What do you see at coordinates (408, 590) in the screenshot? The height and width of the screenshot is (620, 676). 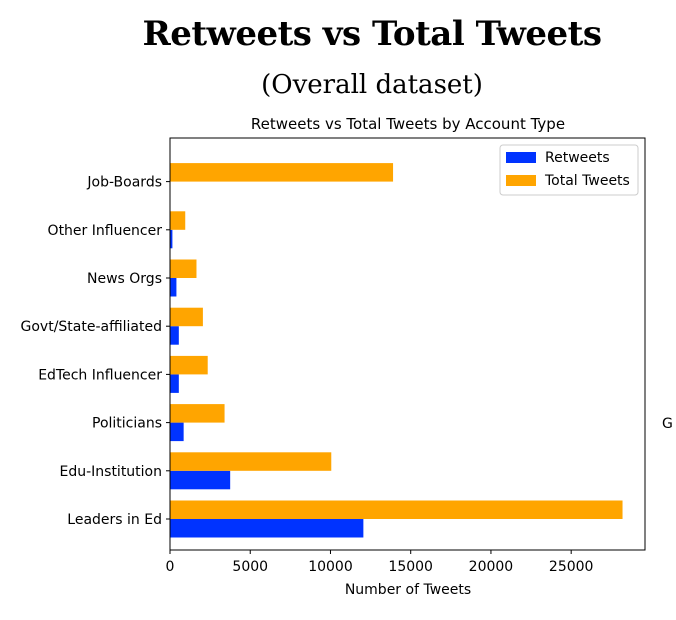 I see `x-axis-label: Number of Tweets` at bounding box center [408, 590].